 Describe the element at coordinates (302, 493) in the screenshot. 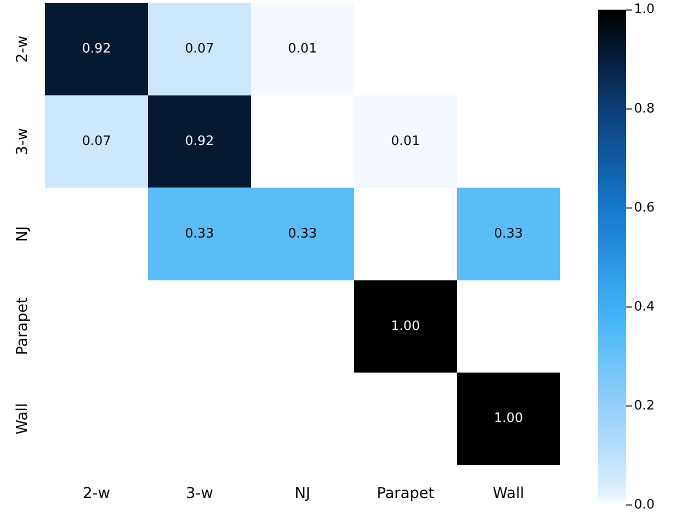

I see `x-tick-label: NJ` at that location.